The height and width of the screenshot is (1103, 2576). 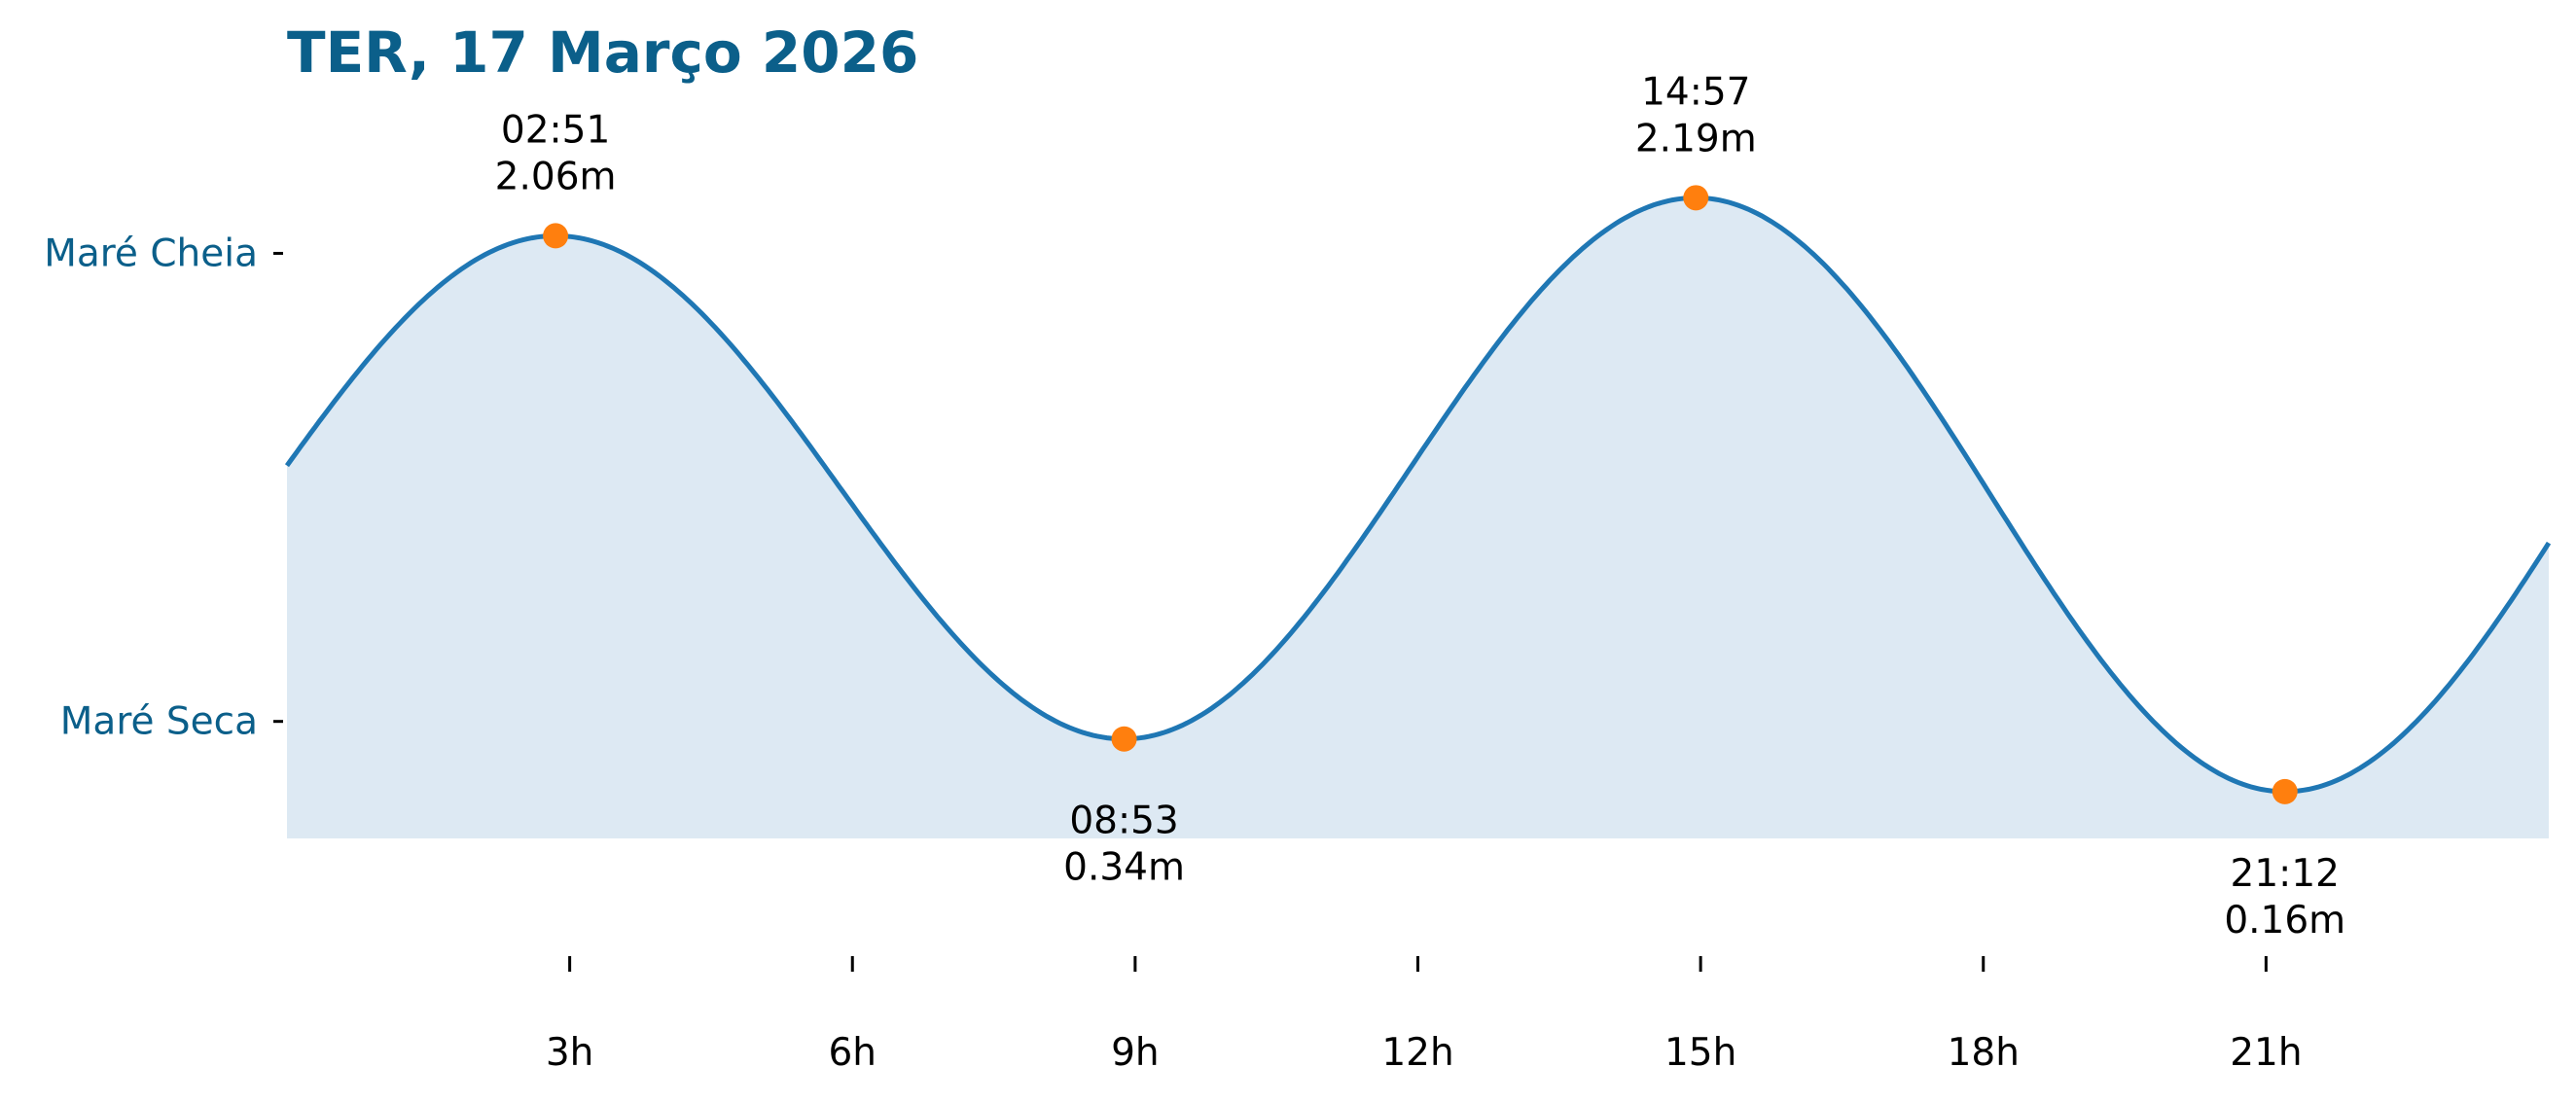 What do you see at coordinates (852, 1053) in the screenshot?
I see `x-tick-label: 6h` at bounding box center [852, 1053].